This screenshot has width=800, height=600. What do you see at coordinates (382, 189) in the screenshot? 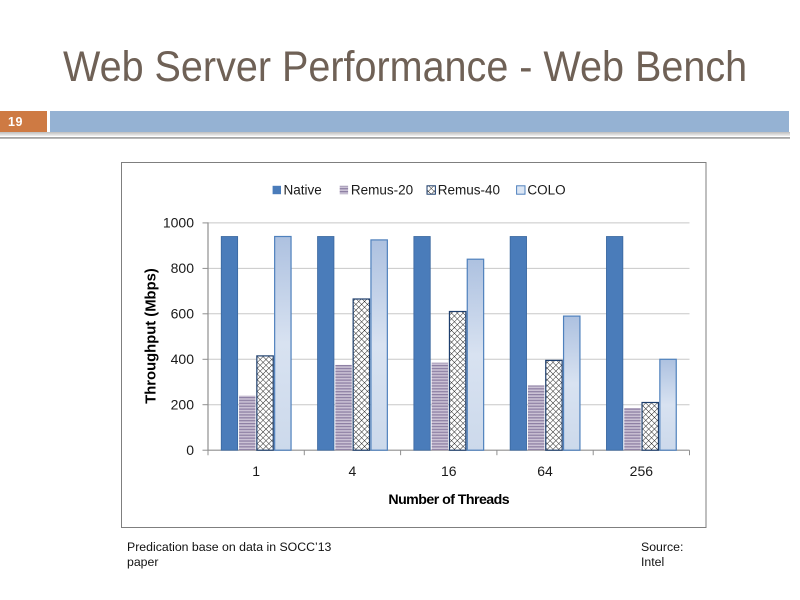
I see `svg-text: Remus-20` at bounding box center [382, 189].